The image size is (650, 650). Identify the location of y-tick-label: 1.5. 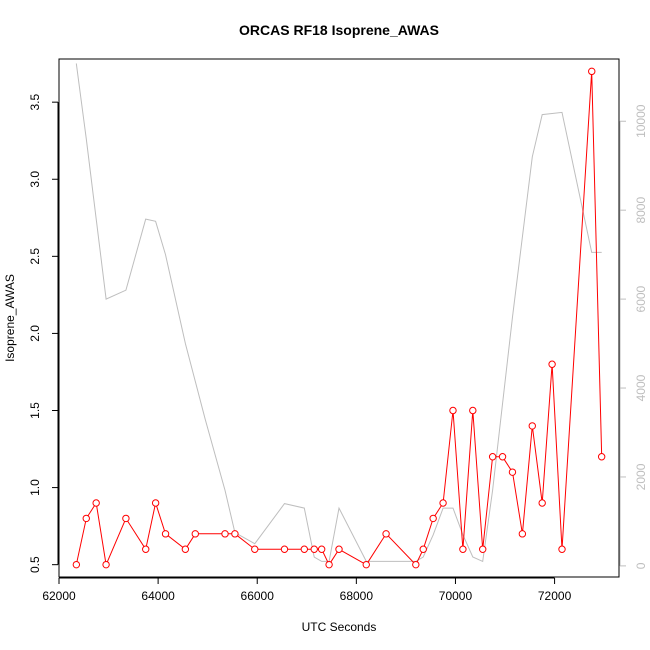
(35, 410).